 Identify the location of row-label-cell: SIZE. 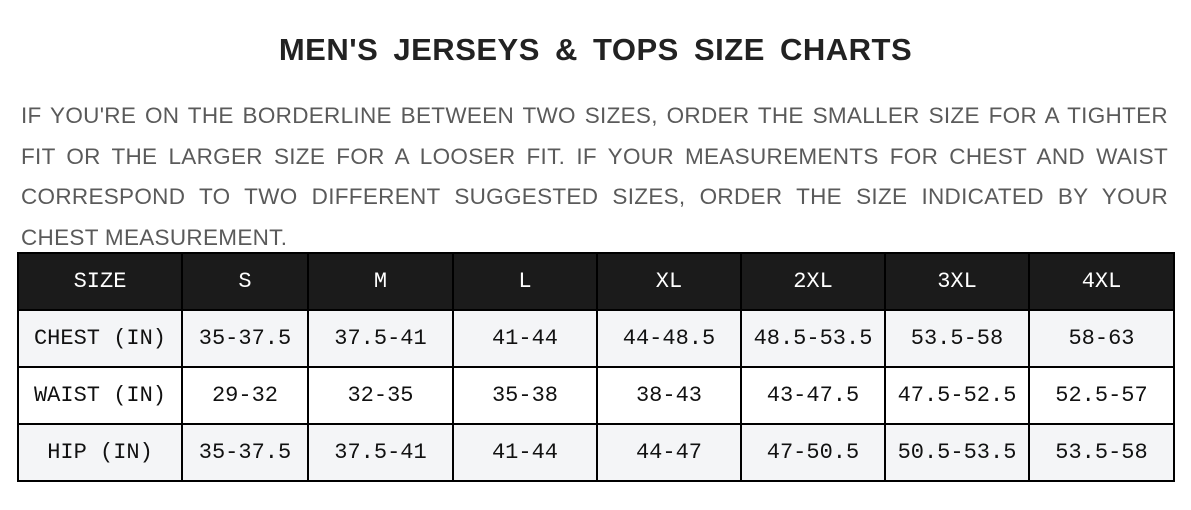
(100, 281).